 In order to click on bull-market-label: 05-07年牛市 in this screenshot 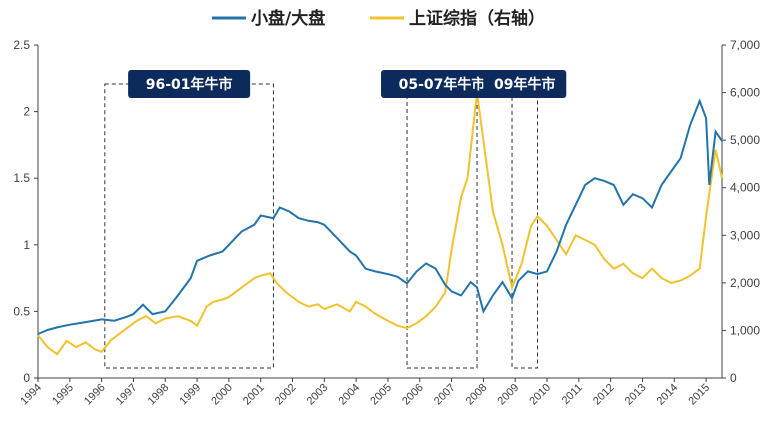, I will do `click(442, 84)`.